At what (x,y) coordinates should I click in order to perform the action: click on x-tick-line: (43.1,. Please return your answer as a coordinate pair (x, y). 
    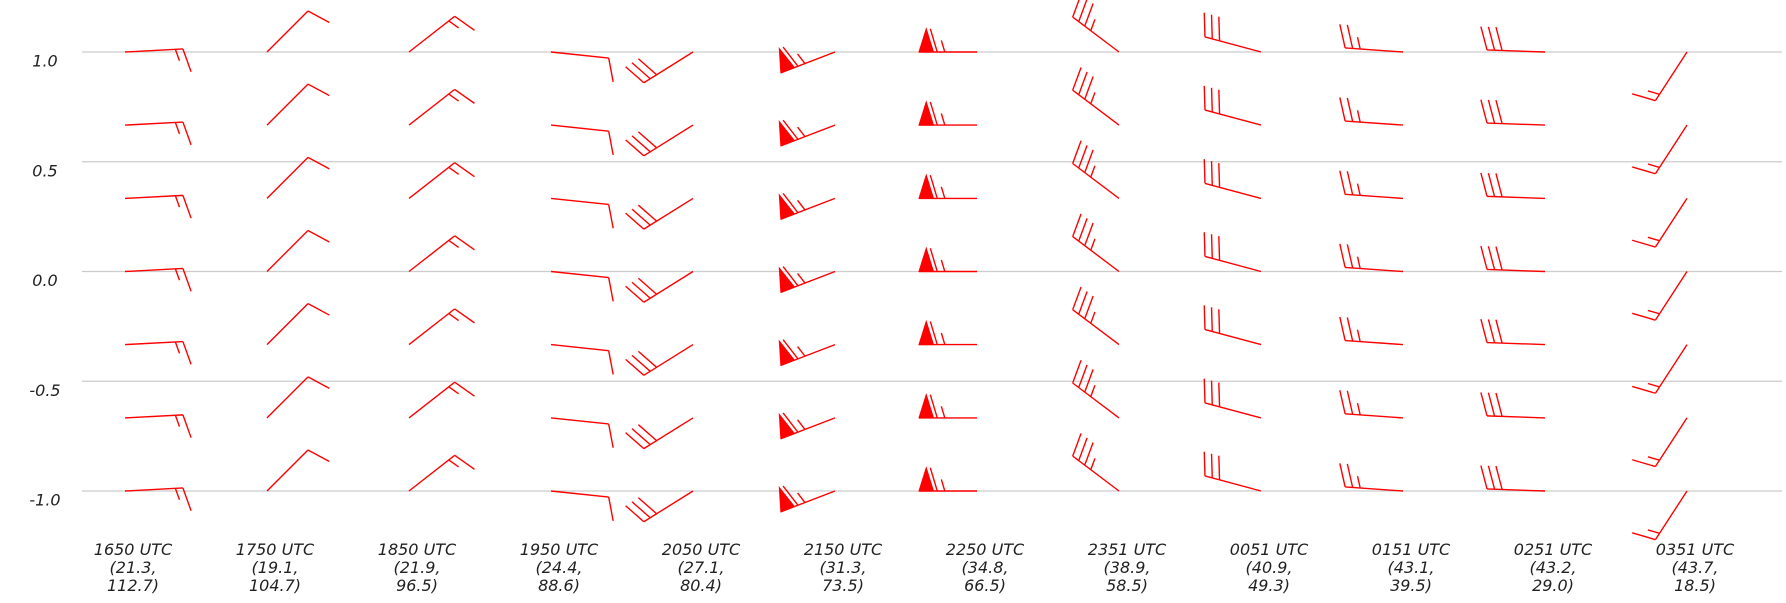
    Looking at the image, I should click on (1411, 567).